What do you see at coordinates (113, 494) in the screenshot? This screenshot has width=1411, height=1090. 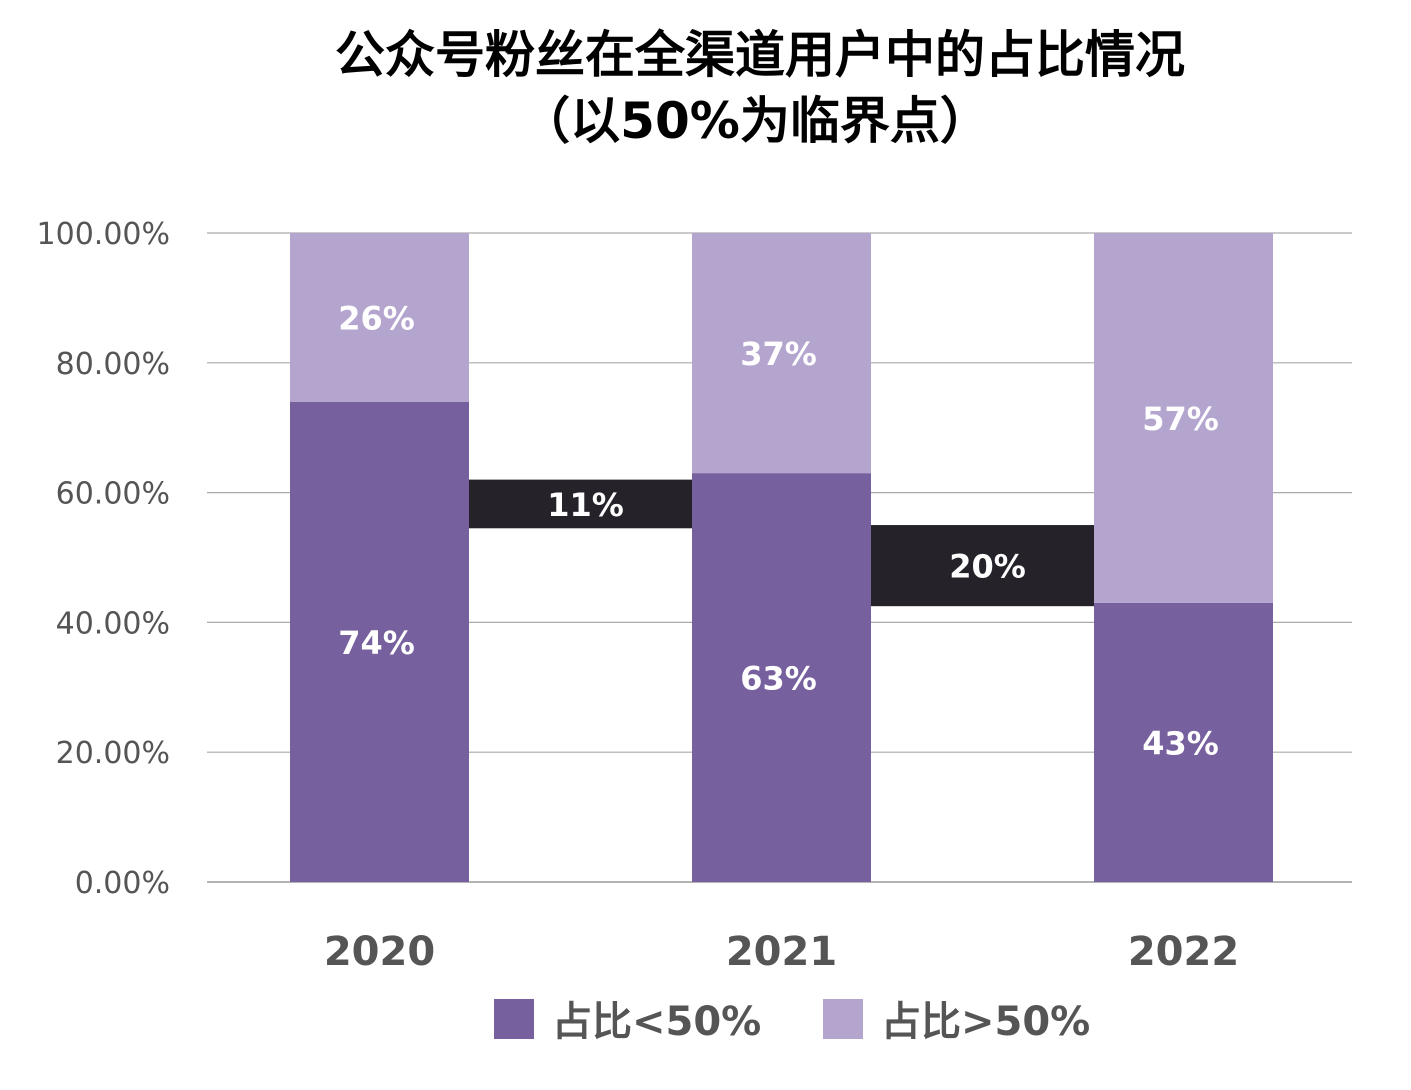 I see `y-tick-label: 60.00%` at bounding box center [113, 494].